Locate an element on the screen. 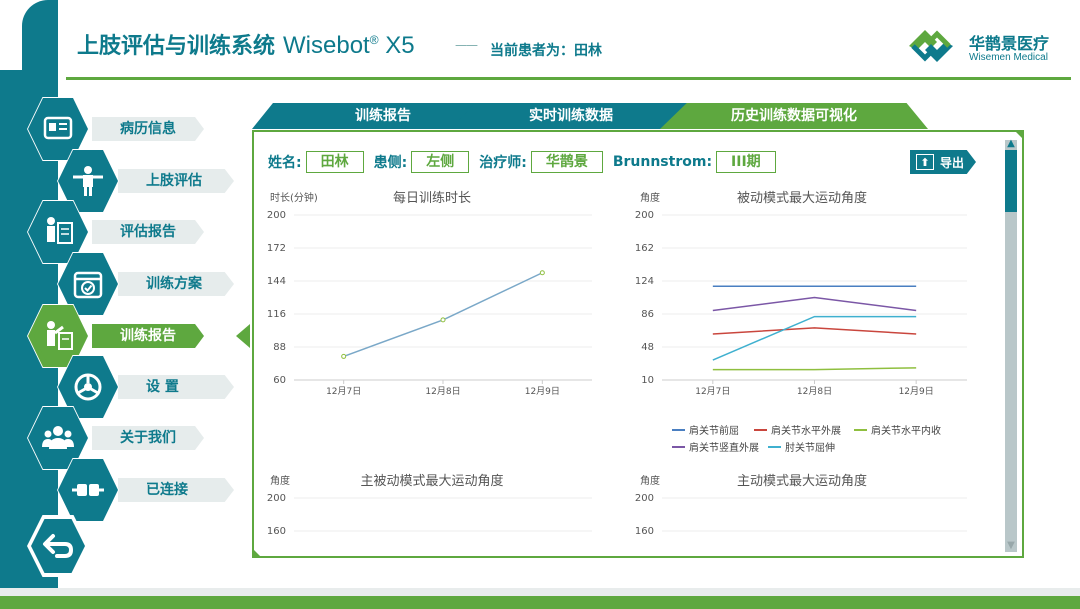 The width and height of the screenshot is (1080, 609). arm-assessment-icon is located at coordinates (88, 181).